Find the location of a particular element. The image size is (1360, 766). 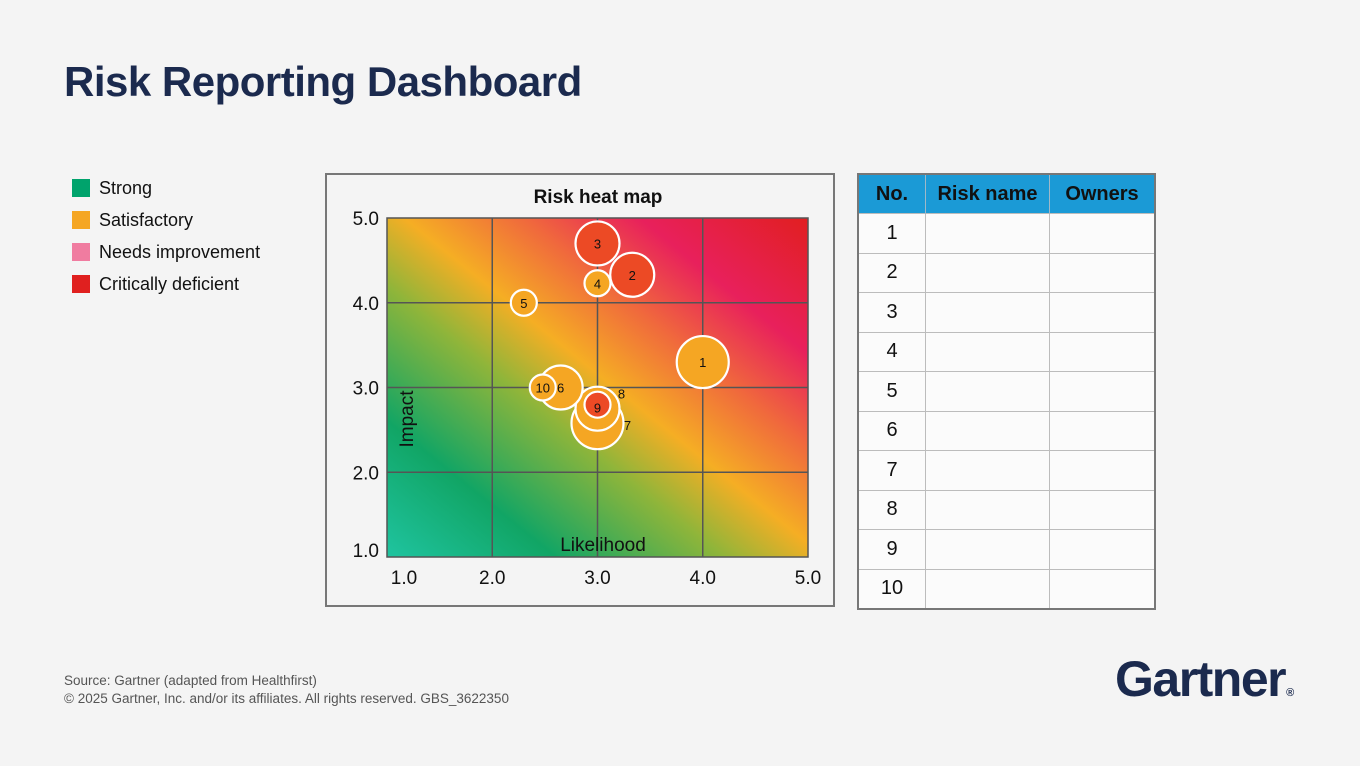

y-tick-label: 1.0 is located at coordinates (366, 551).